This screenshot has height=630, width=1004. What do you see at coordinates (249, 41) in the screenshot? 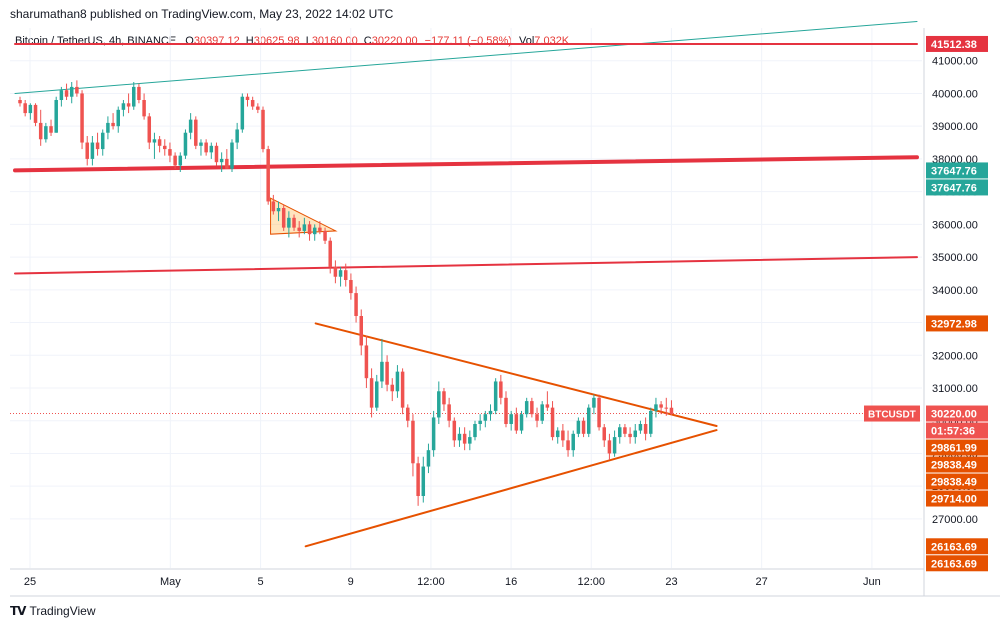
I see `high-label: H` at bounding box center [249, 41].